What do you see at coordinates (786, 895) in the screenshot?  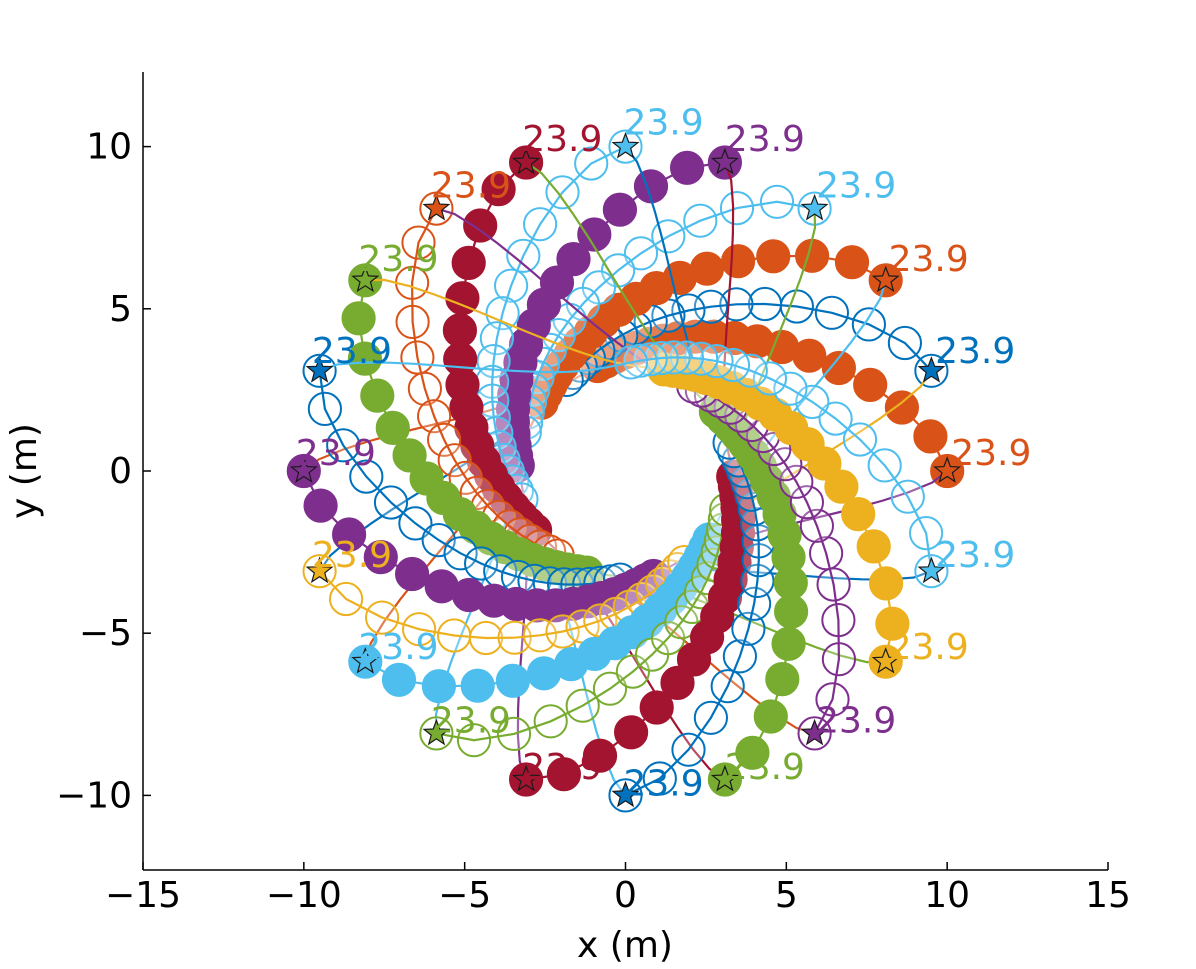 I see `x-tick-label: 5` at bounding box center [786, 895].